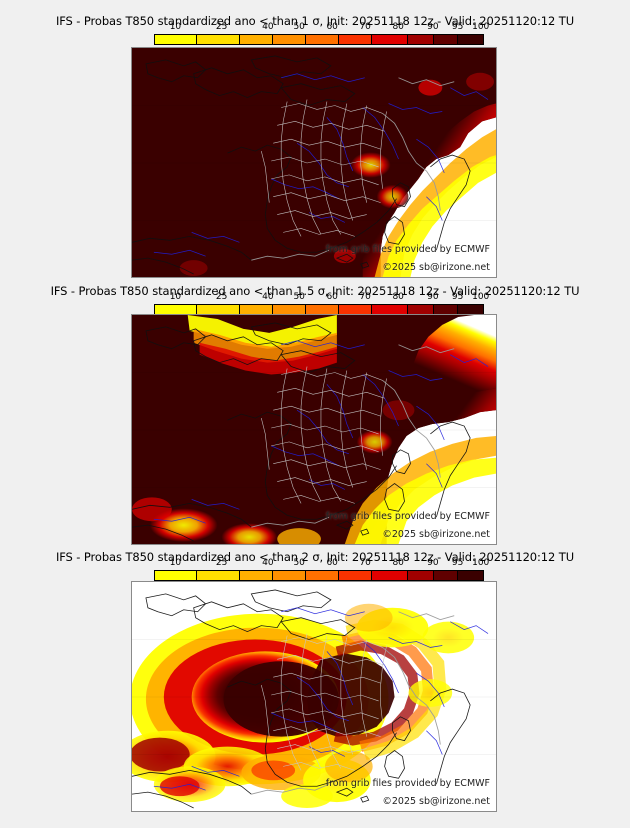 This screenshot has height=828, width=630. I want to click on panel-3-colorbar-ticks: 10 25 40 50 60 70 80 90 95 100, so click(322, 564).